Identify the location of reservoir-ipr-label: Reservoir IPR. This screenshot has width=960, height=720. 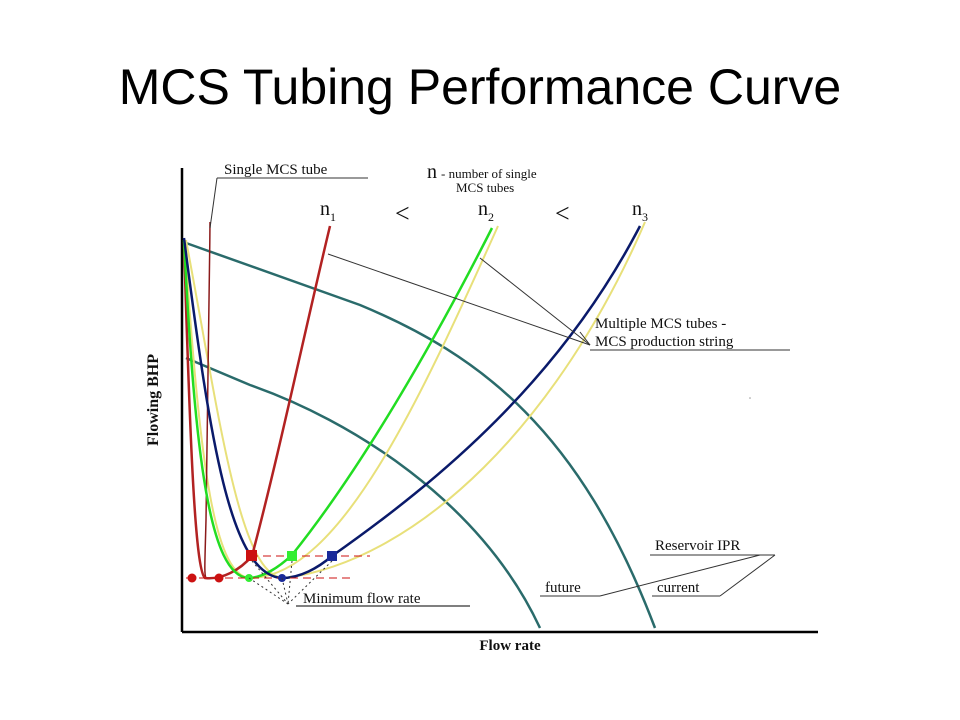
(697, 546).